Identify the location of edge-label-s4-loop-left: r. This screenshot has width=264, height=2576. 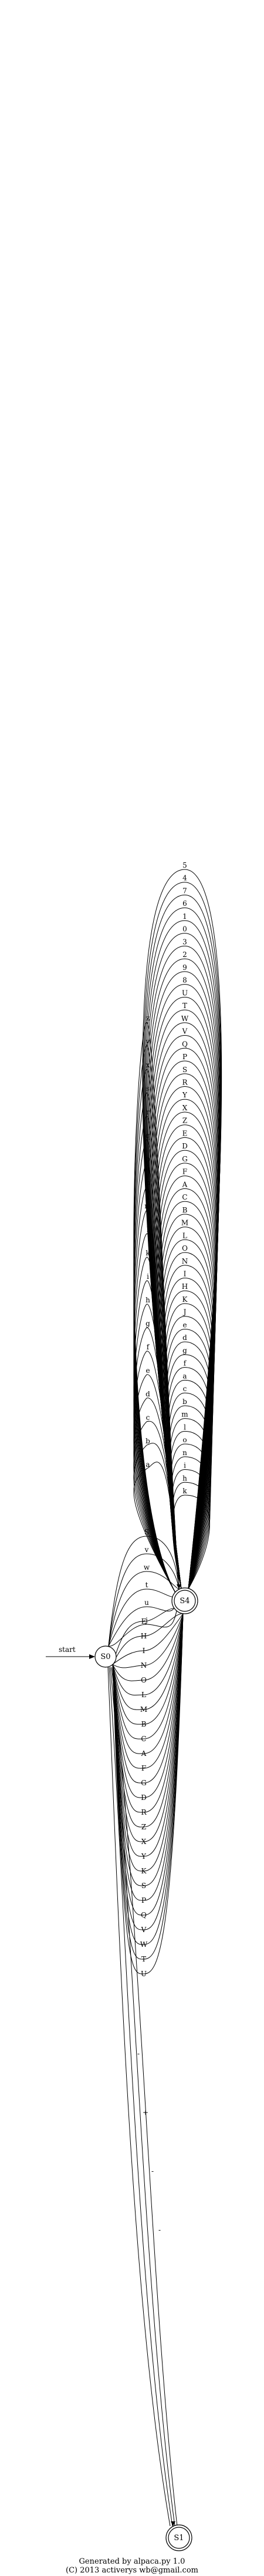
(148, 1112).